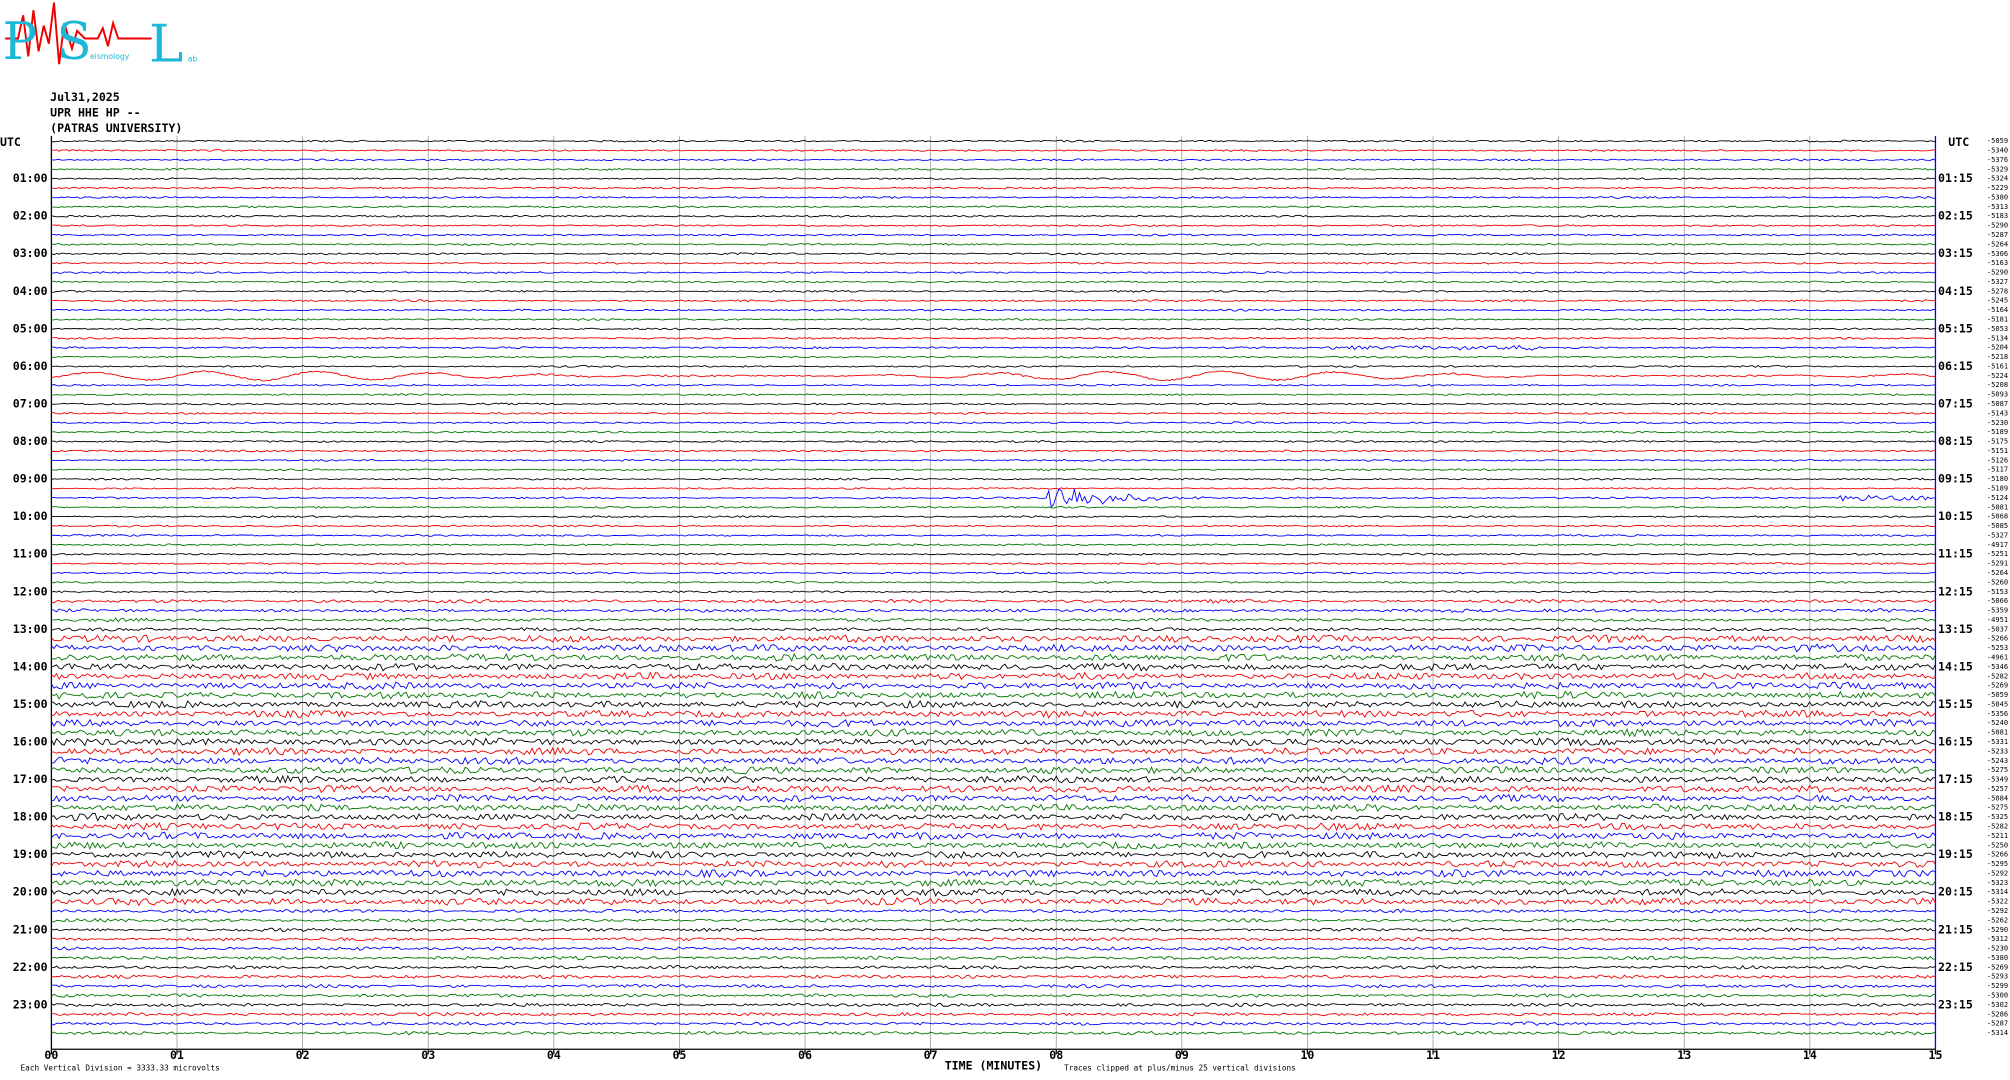 The width and height of the screenshot is (2010, 1080). What do you see at coordinates (1997, 1013) in the screenshot?
I see `trace-offset: -5286` at bounding box center [1997, 1013].